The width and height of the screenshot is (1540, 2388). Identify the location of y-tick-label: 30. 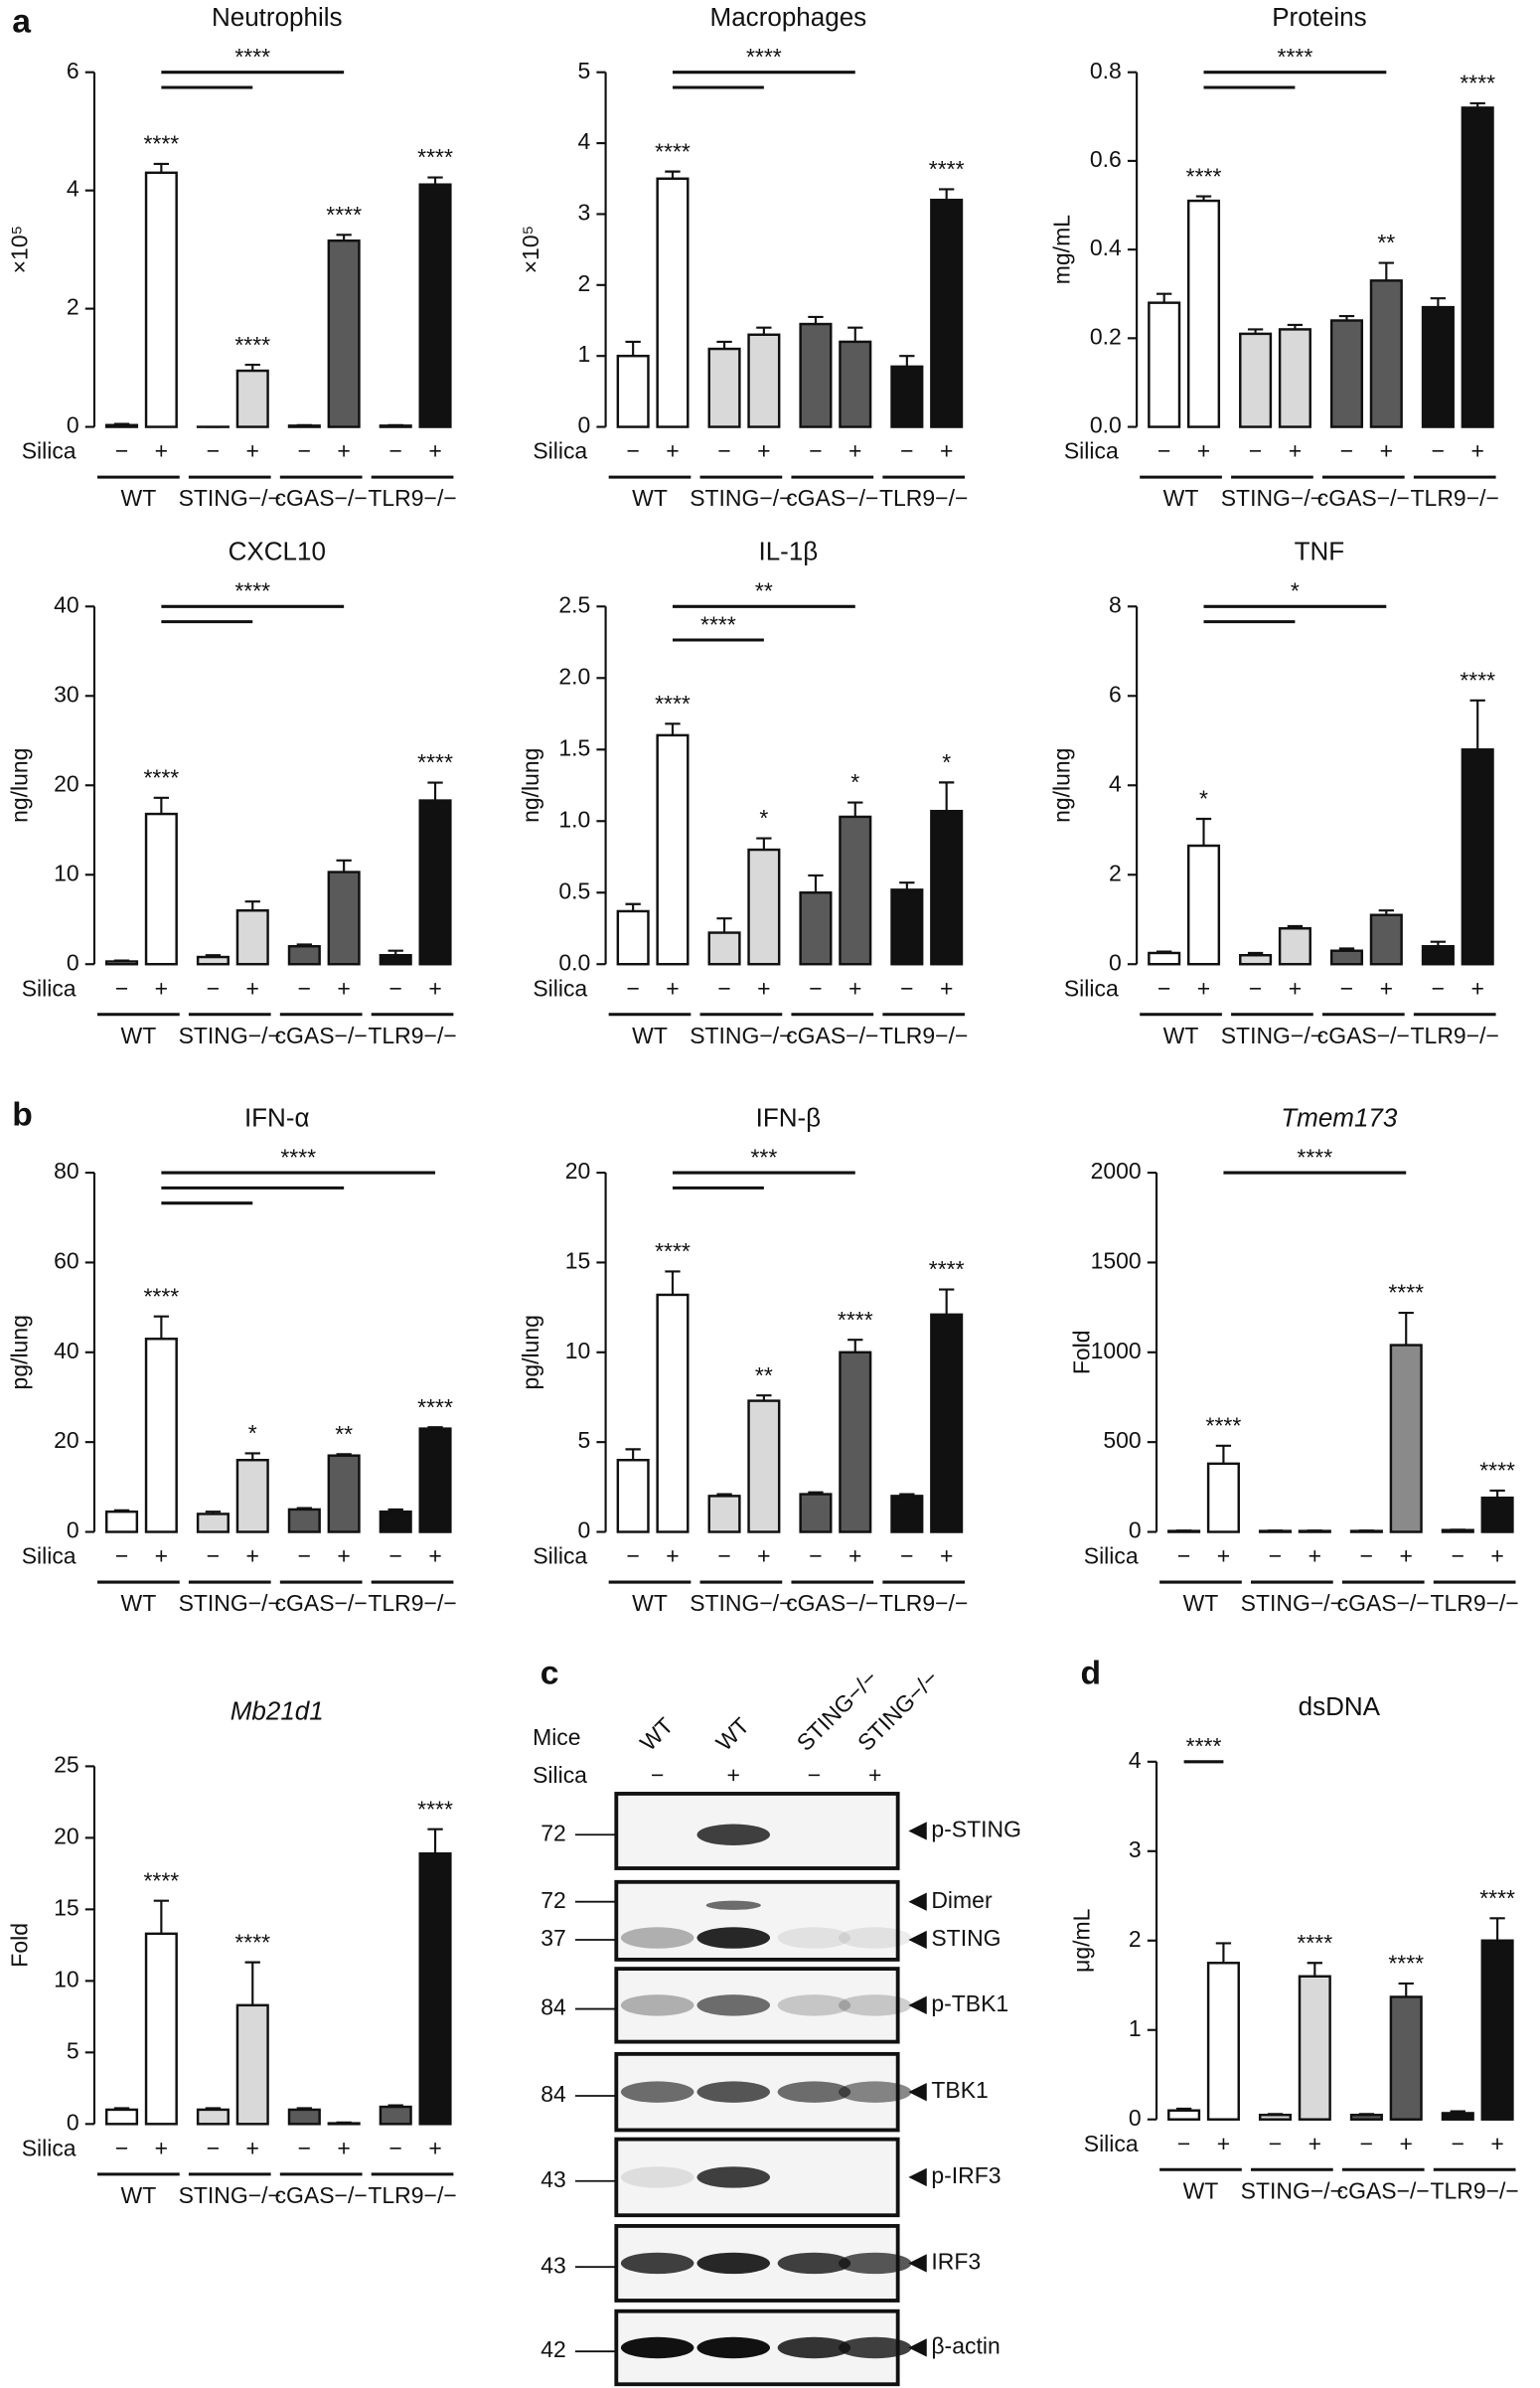
(66, 694).